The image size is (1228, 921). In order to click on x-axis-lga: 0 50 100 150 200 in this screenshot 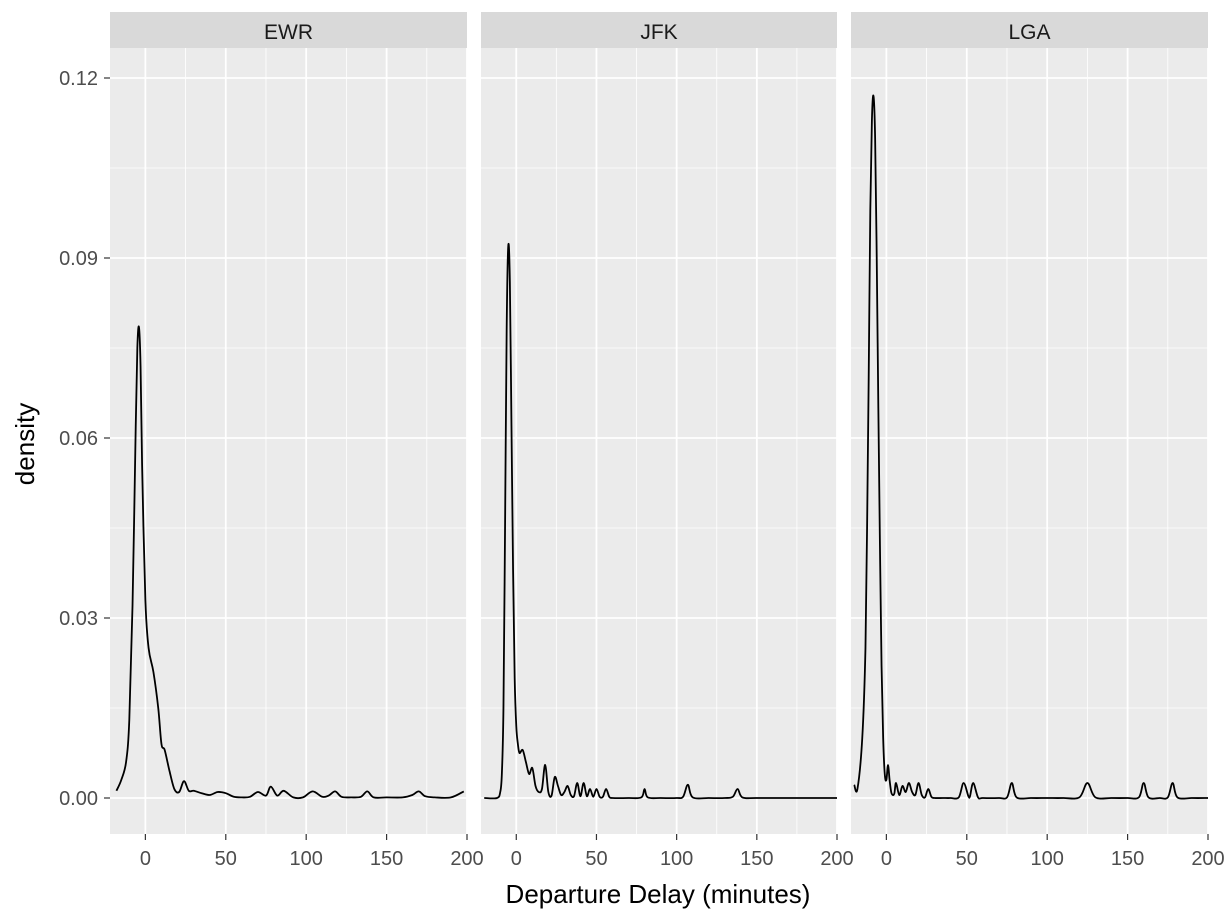, I will do `click(1053, 852)`.